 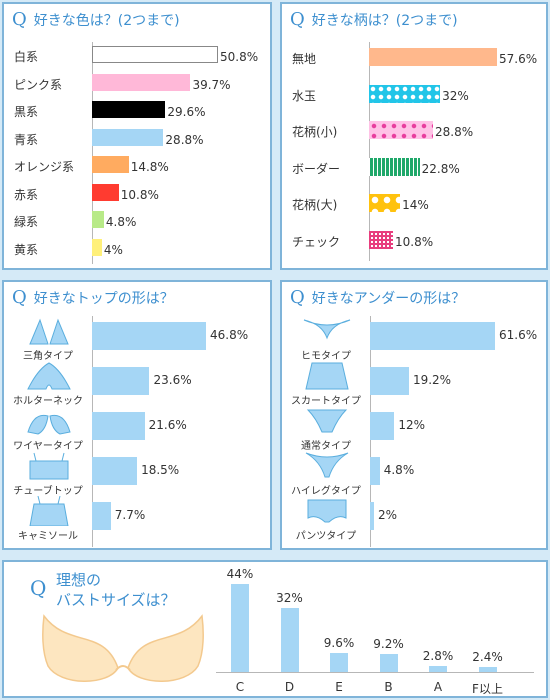 I want to click on value-label: 44%, so click(x=240, y=574).